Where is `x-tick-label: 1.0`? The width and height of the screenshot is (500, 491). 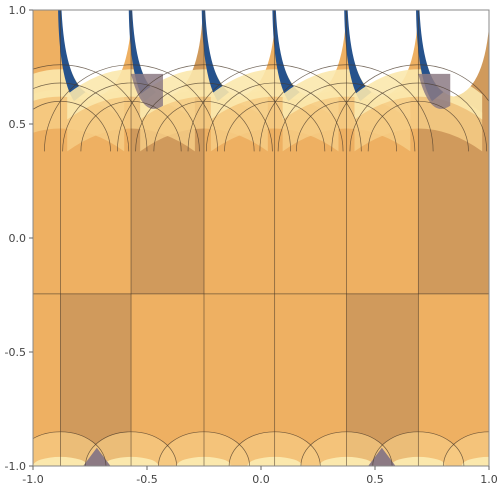 x-tick-label: 1.0 is located at coordinates (489, 479).